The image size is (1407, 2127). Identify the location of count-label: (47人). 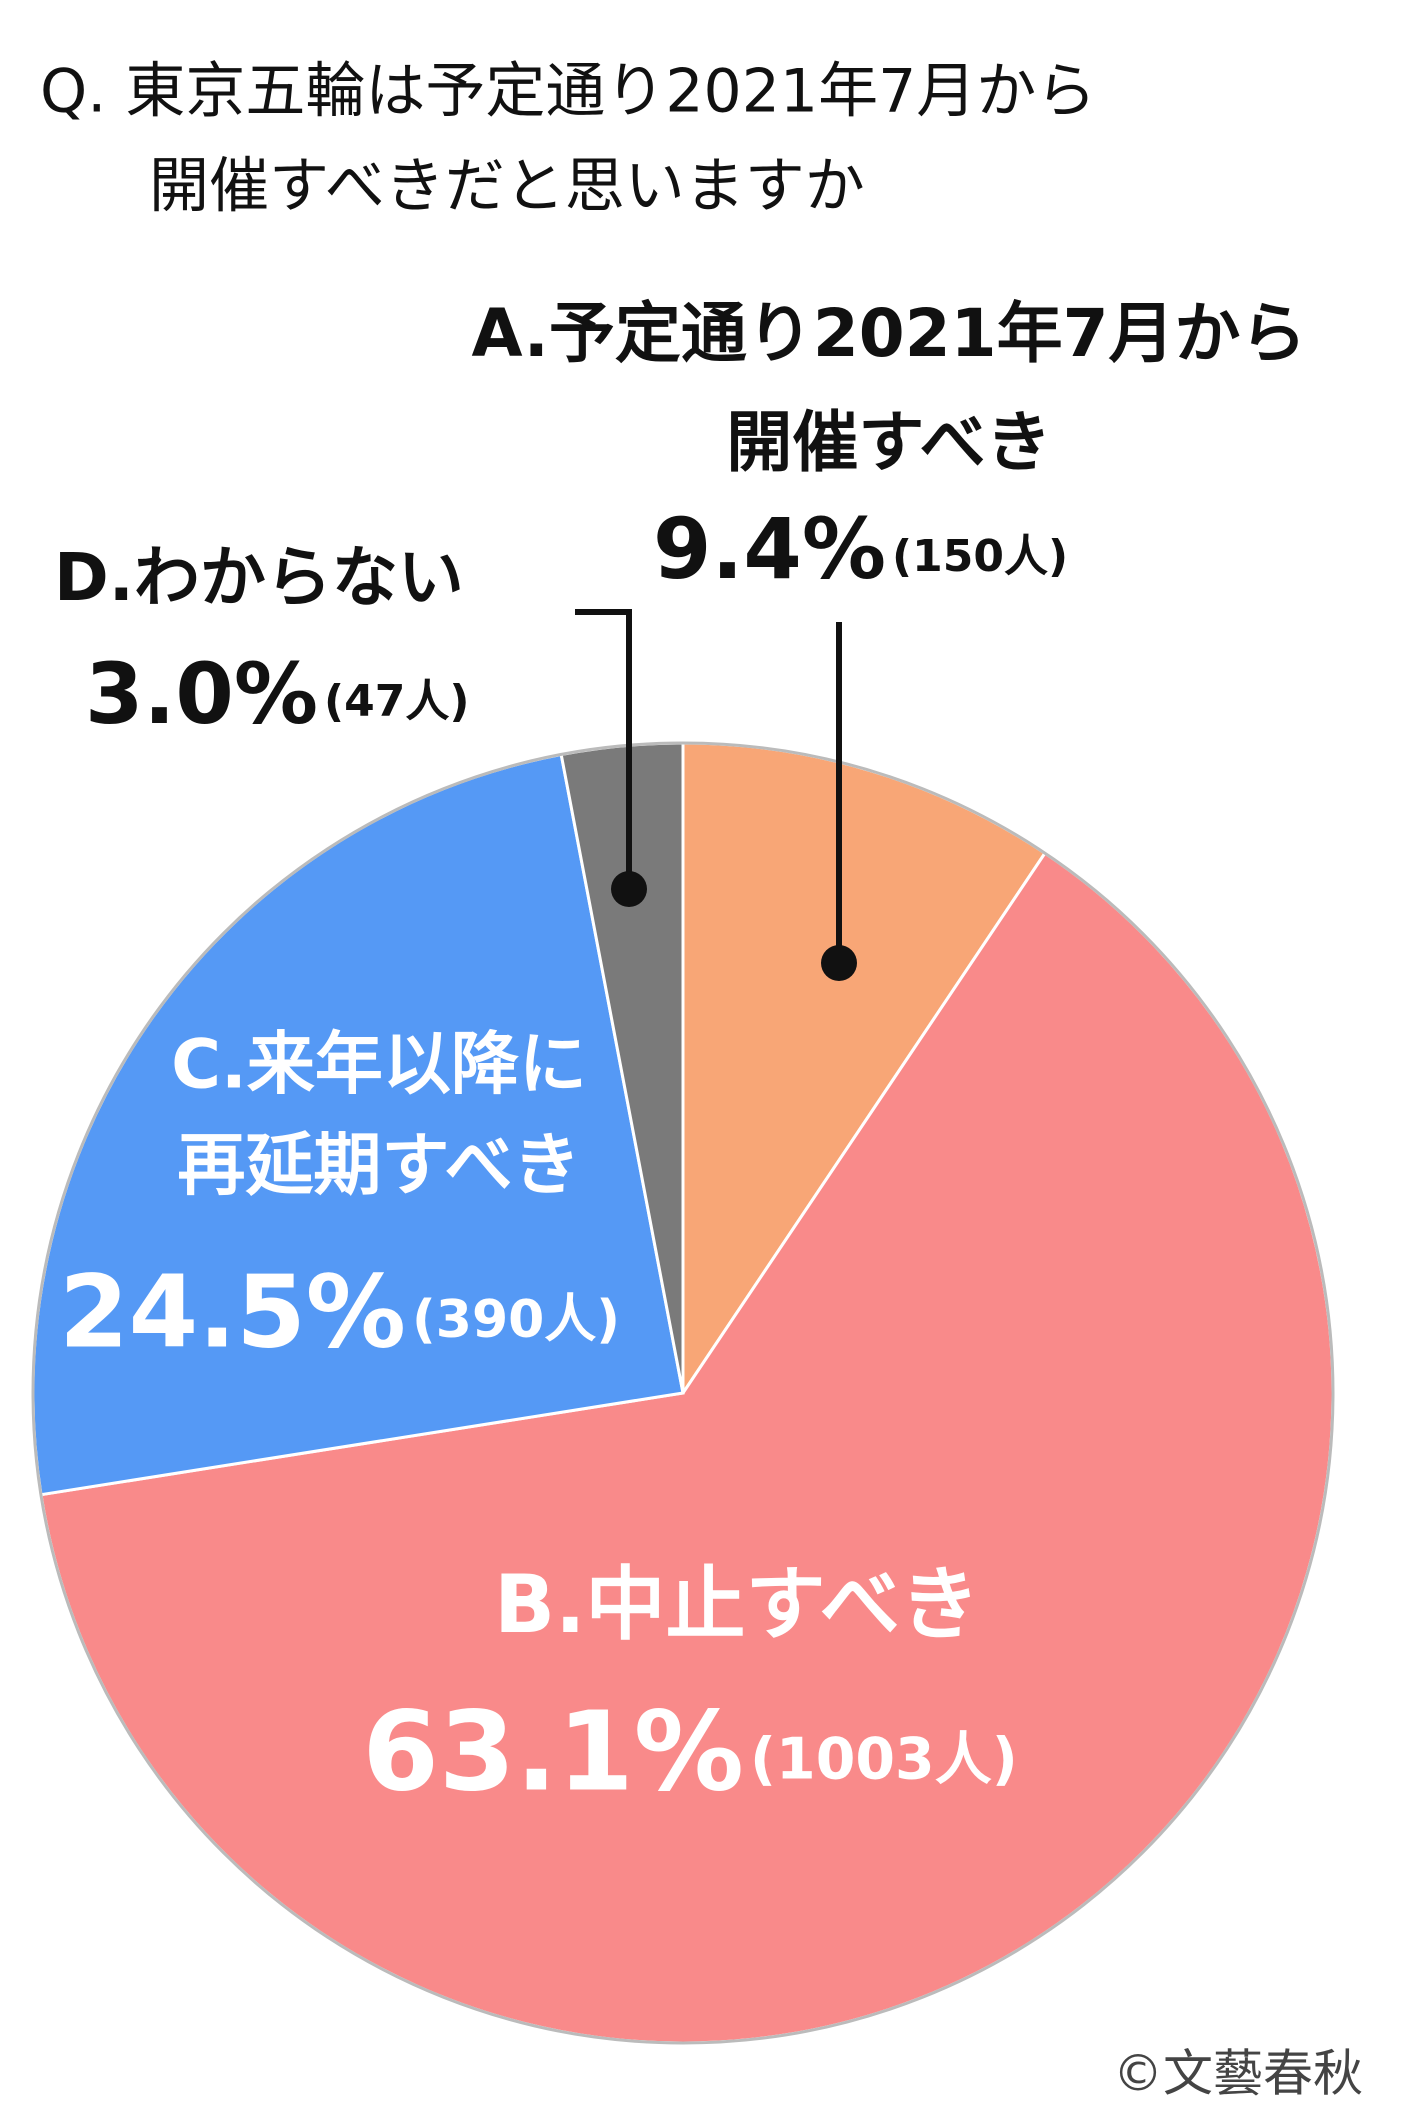
(396, 701).